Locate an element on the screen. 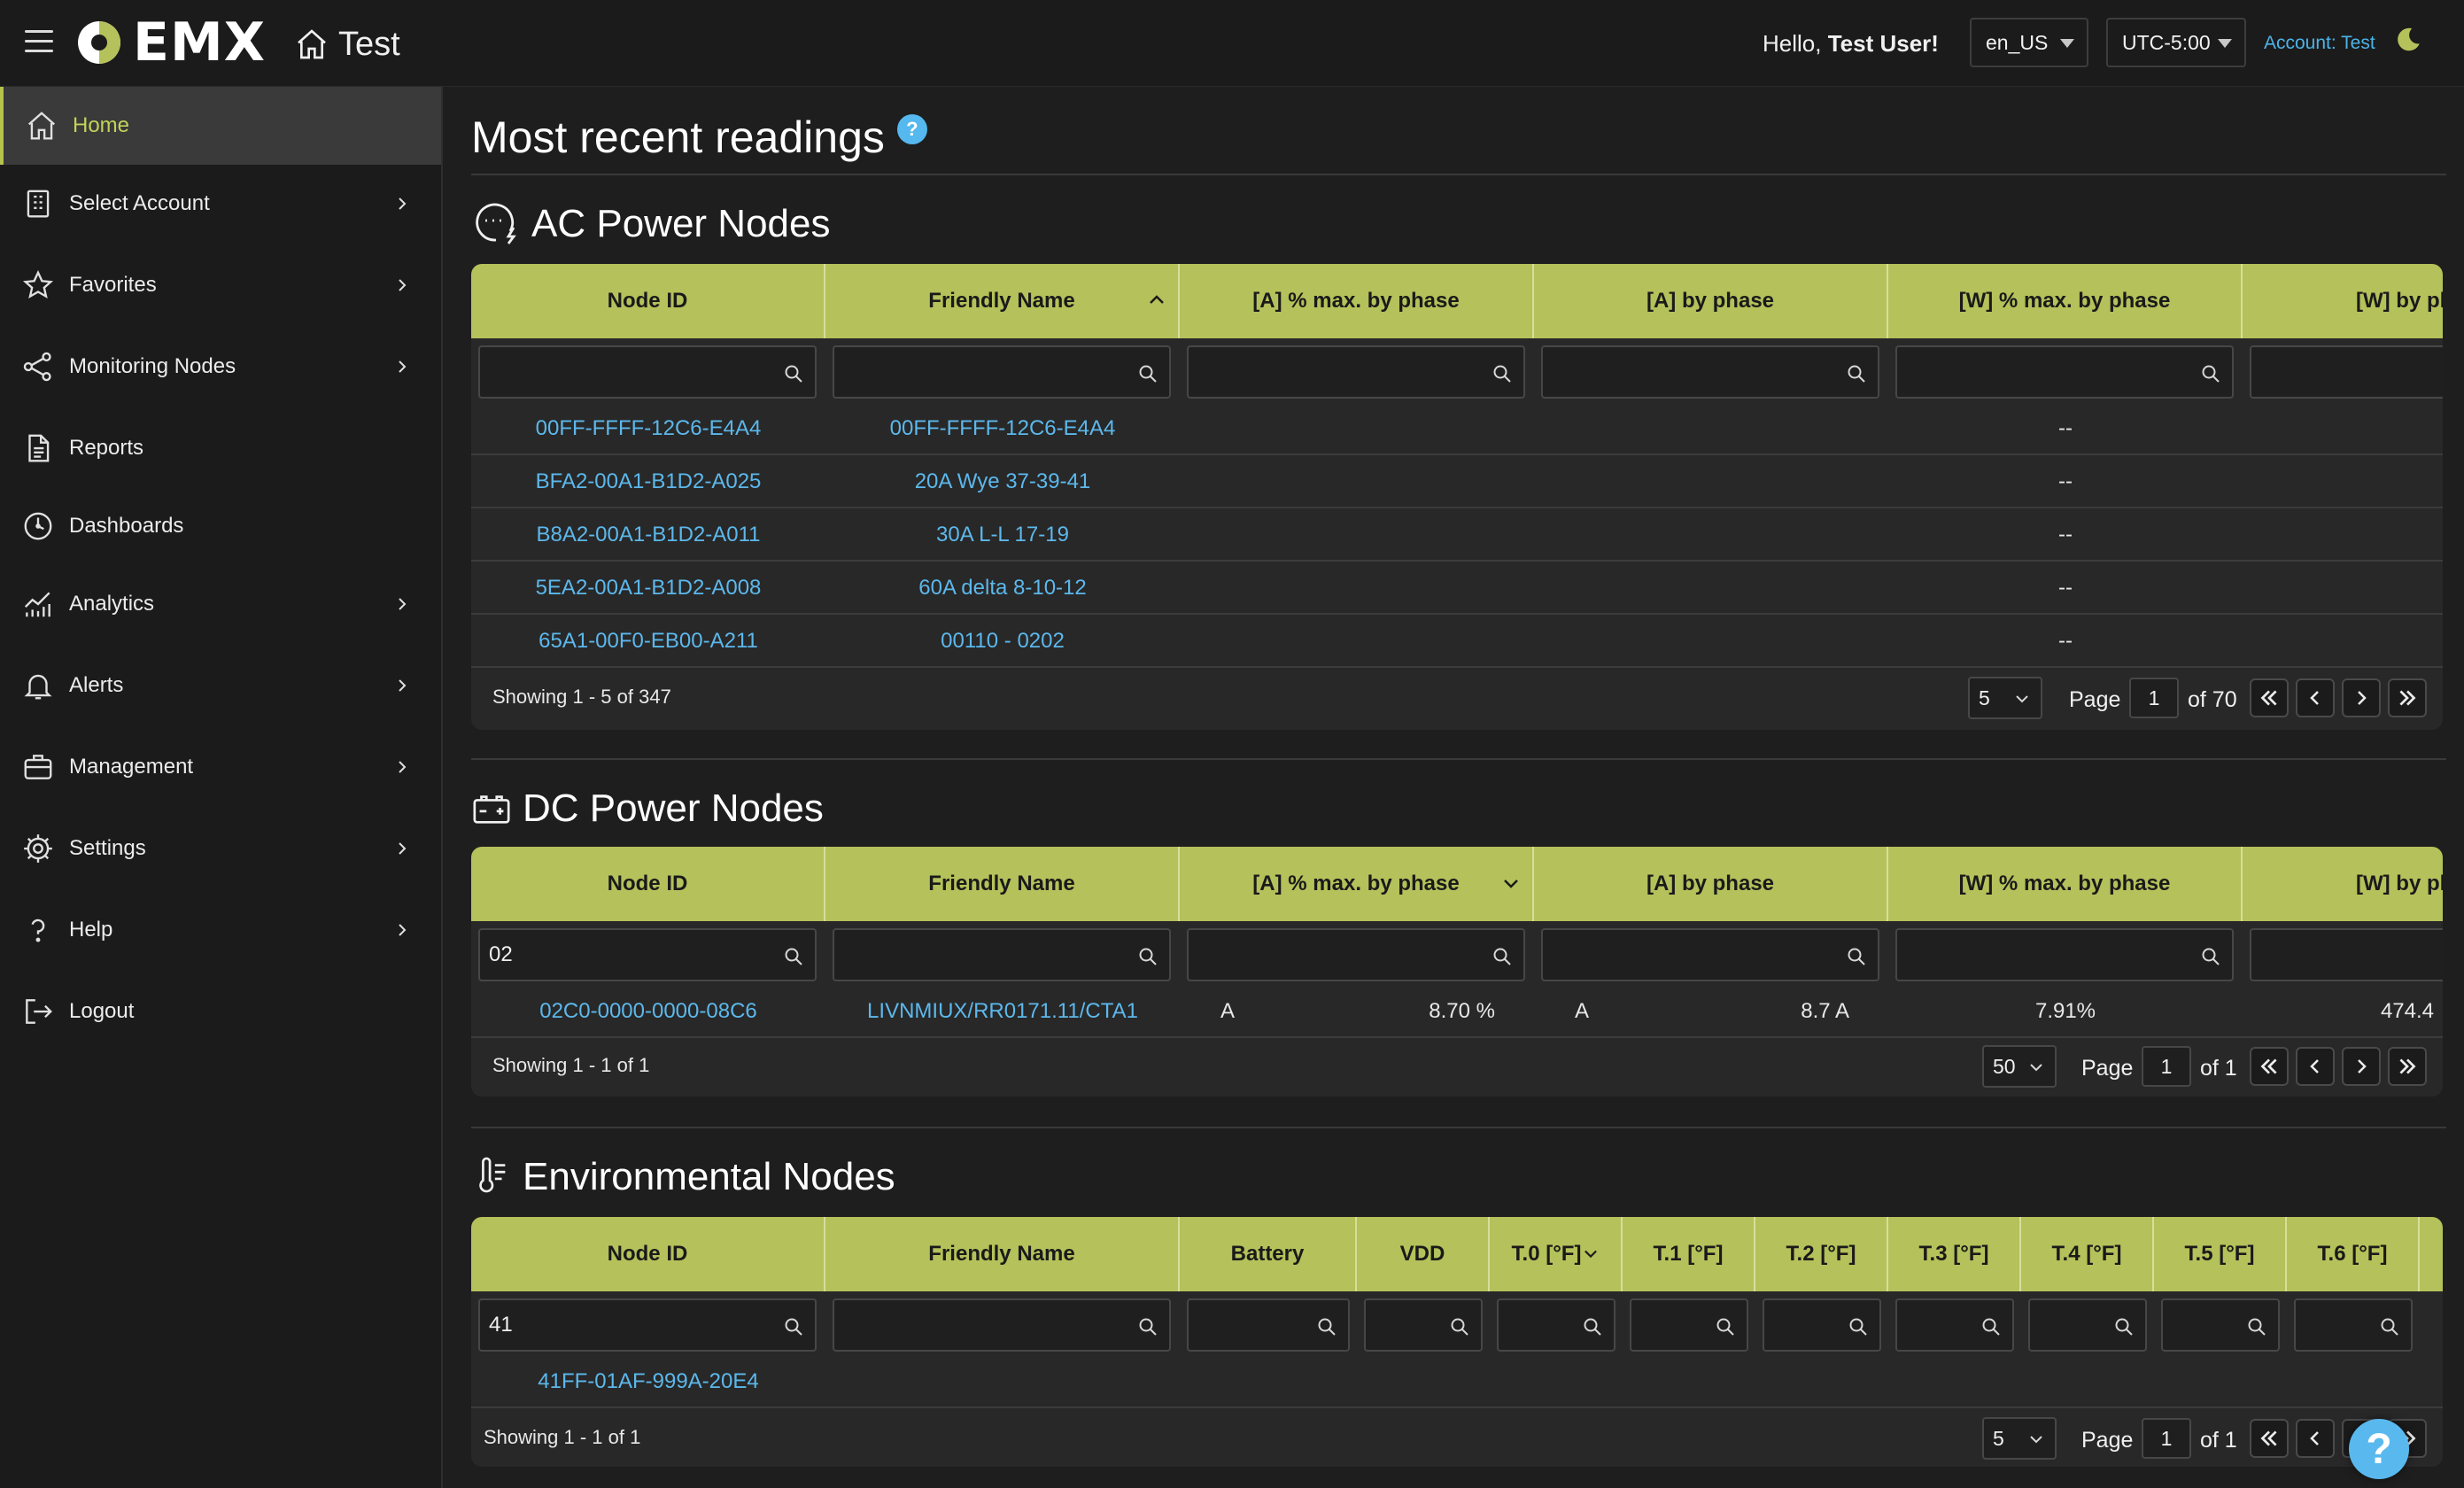 This screenshot has width=2464, height=1488. node-id-link: 02C0-0000-0000-08C6 is located at coordinates (648, 1011).